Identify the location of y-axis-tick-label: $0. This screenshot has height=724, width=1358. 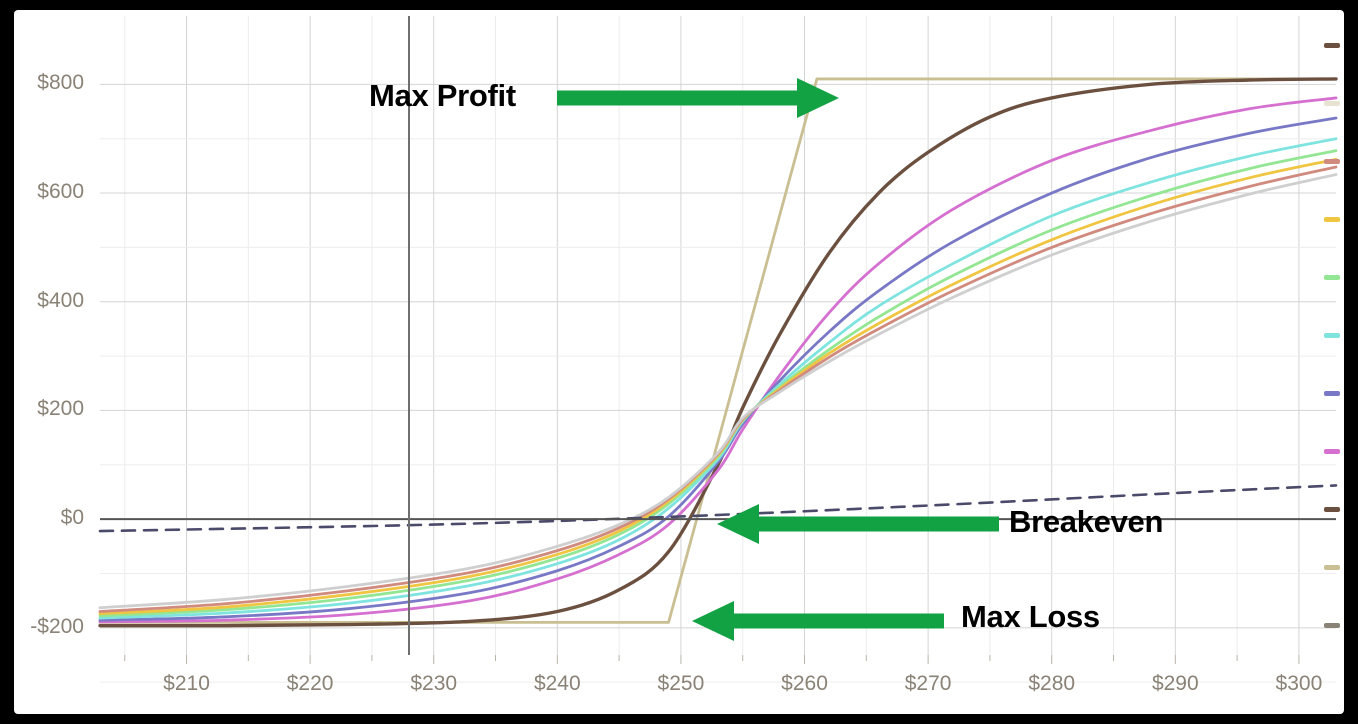
(72, 518).